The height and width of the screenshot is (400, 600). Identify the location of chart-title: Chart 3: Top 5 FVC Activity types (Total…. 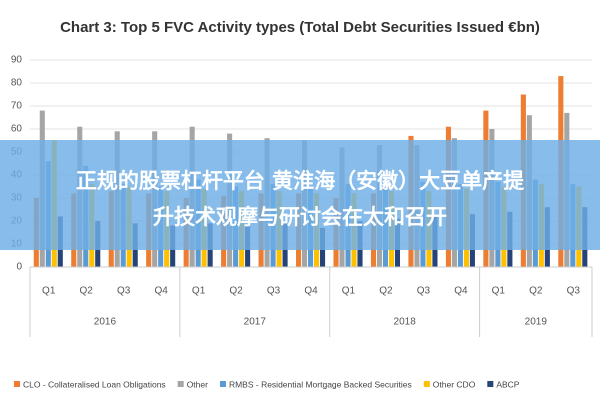
(300, 27).